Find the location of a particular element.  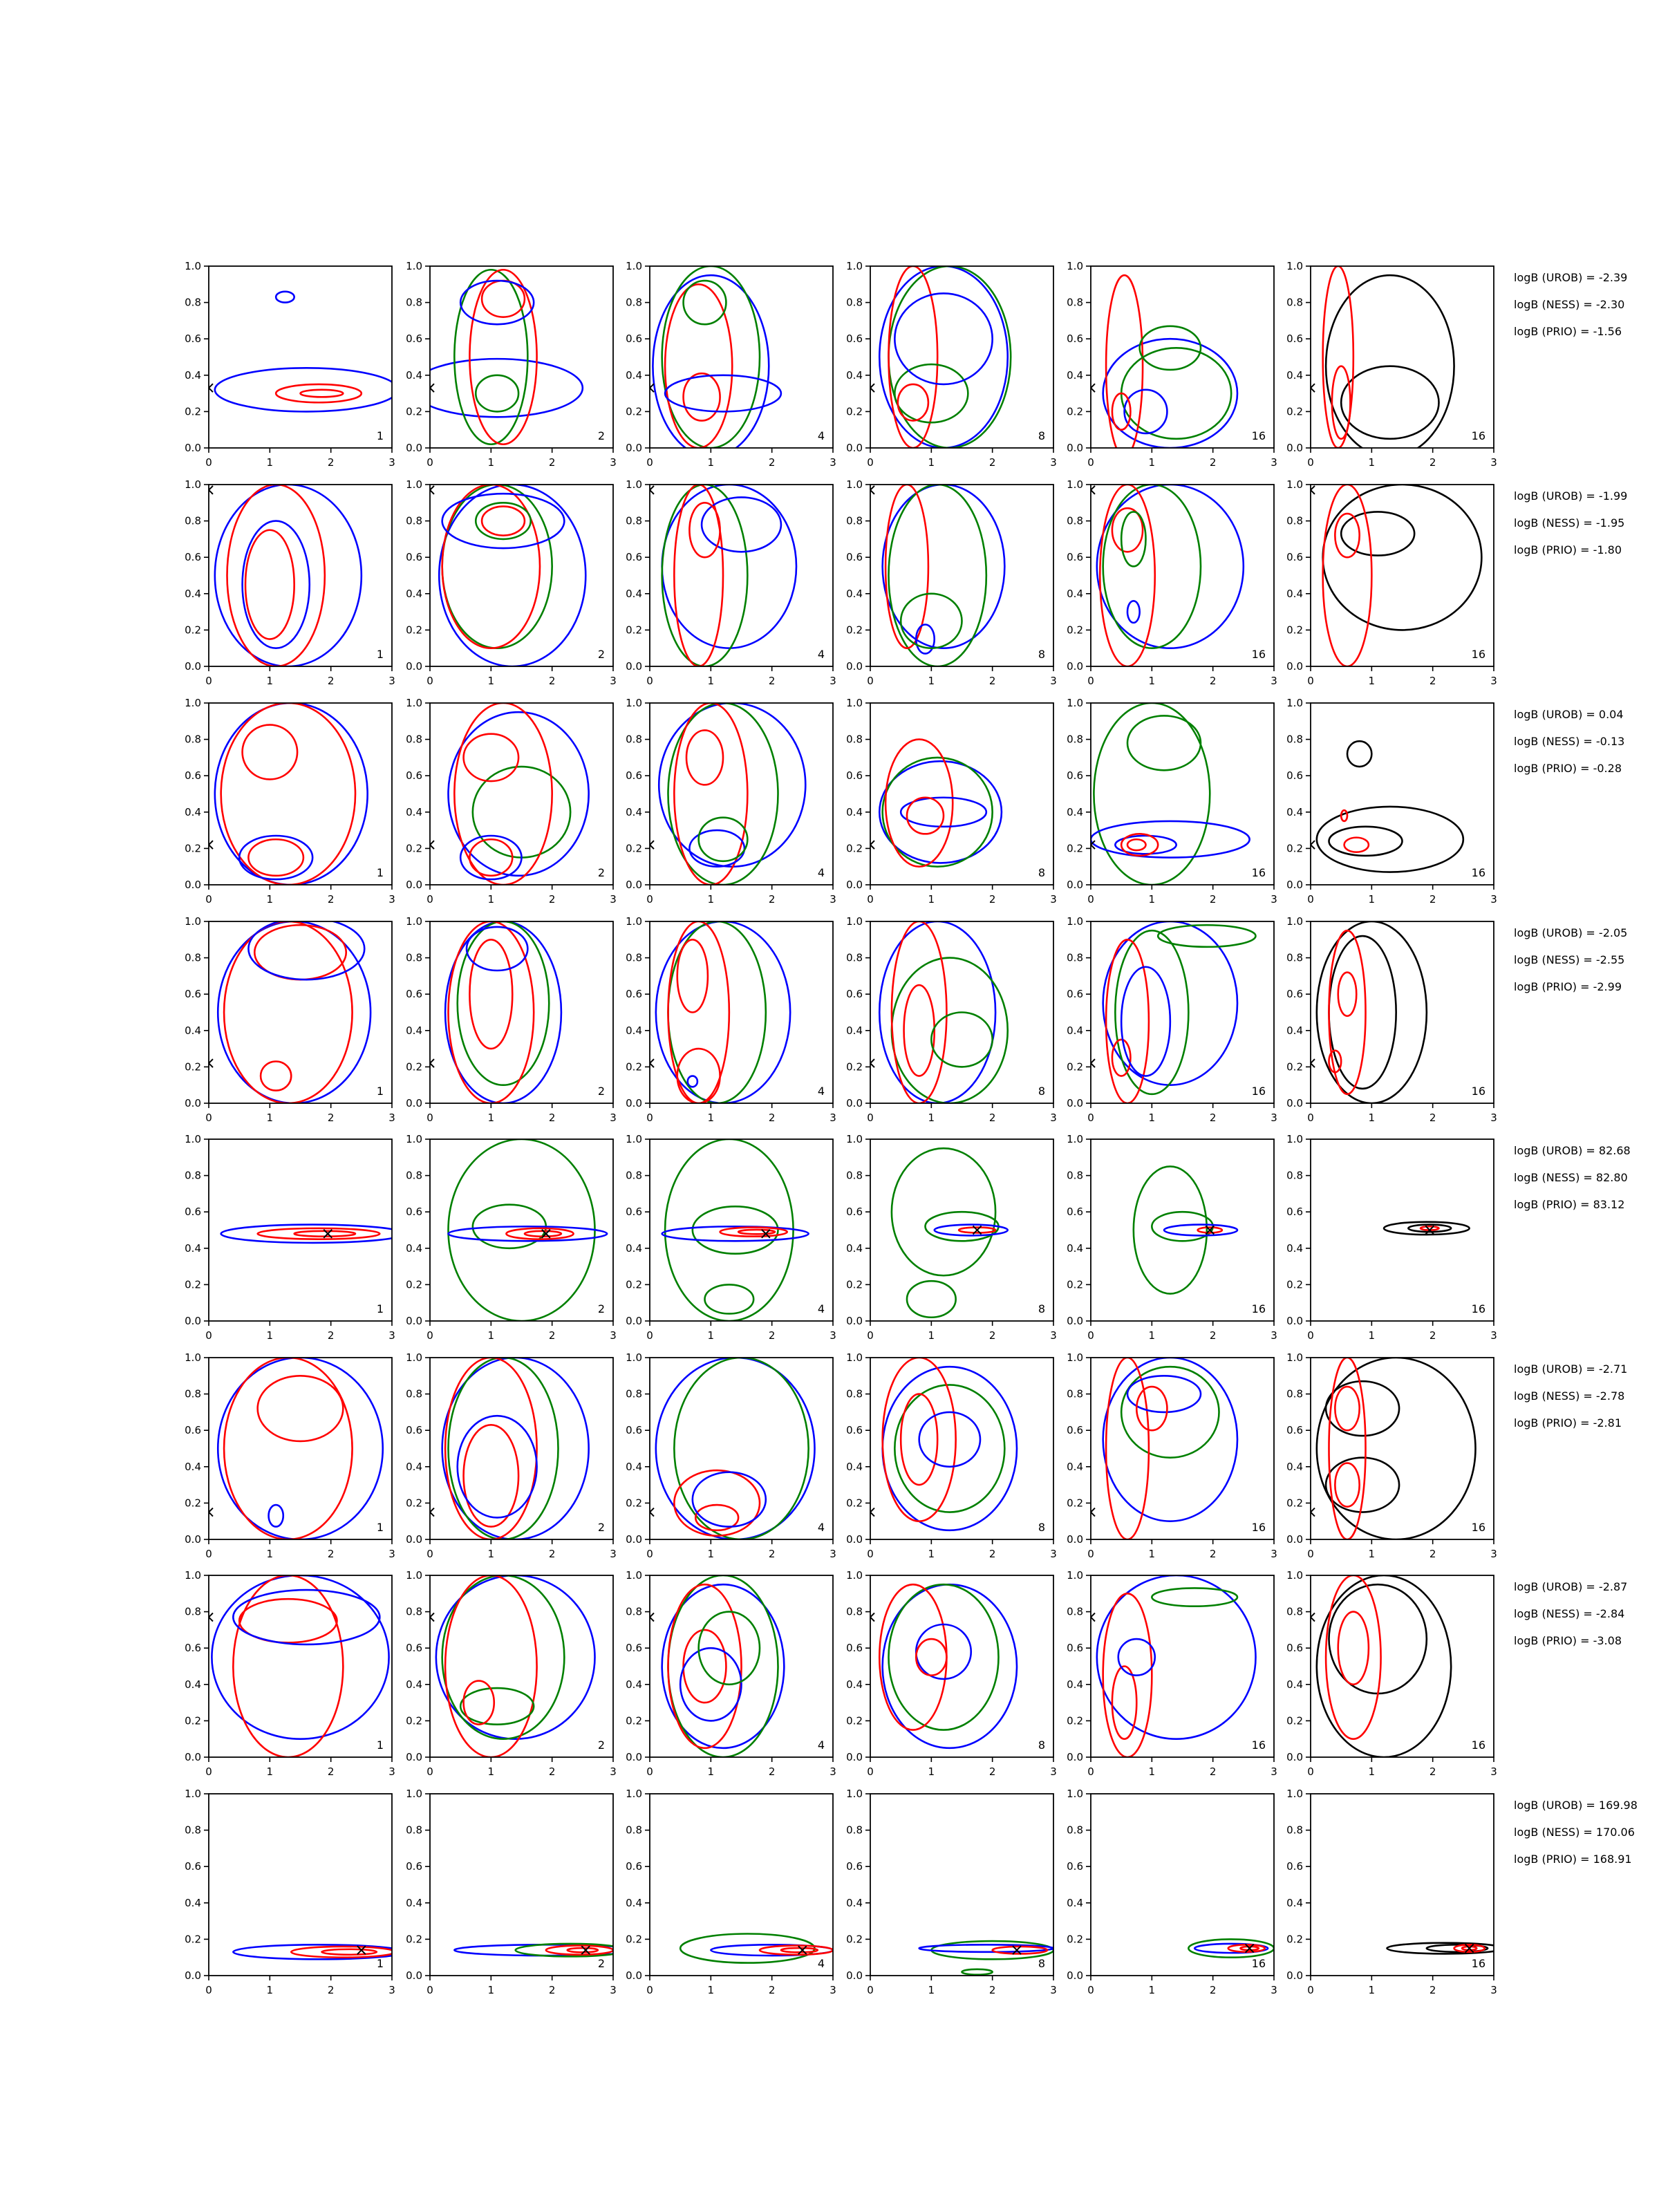

x-tick-label: 3 is located at coordinates (613, 1335).